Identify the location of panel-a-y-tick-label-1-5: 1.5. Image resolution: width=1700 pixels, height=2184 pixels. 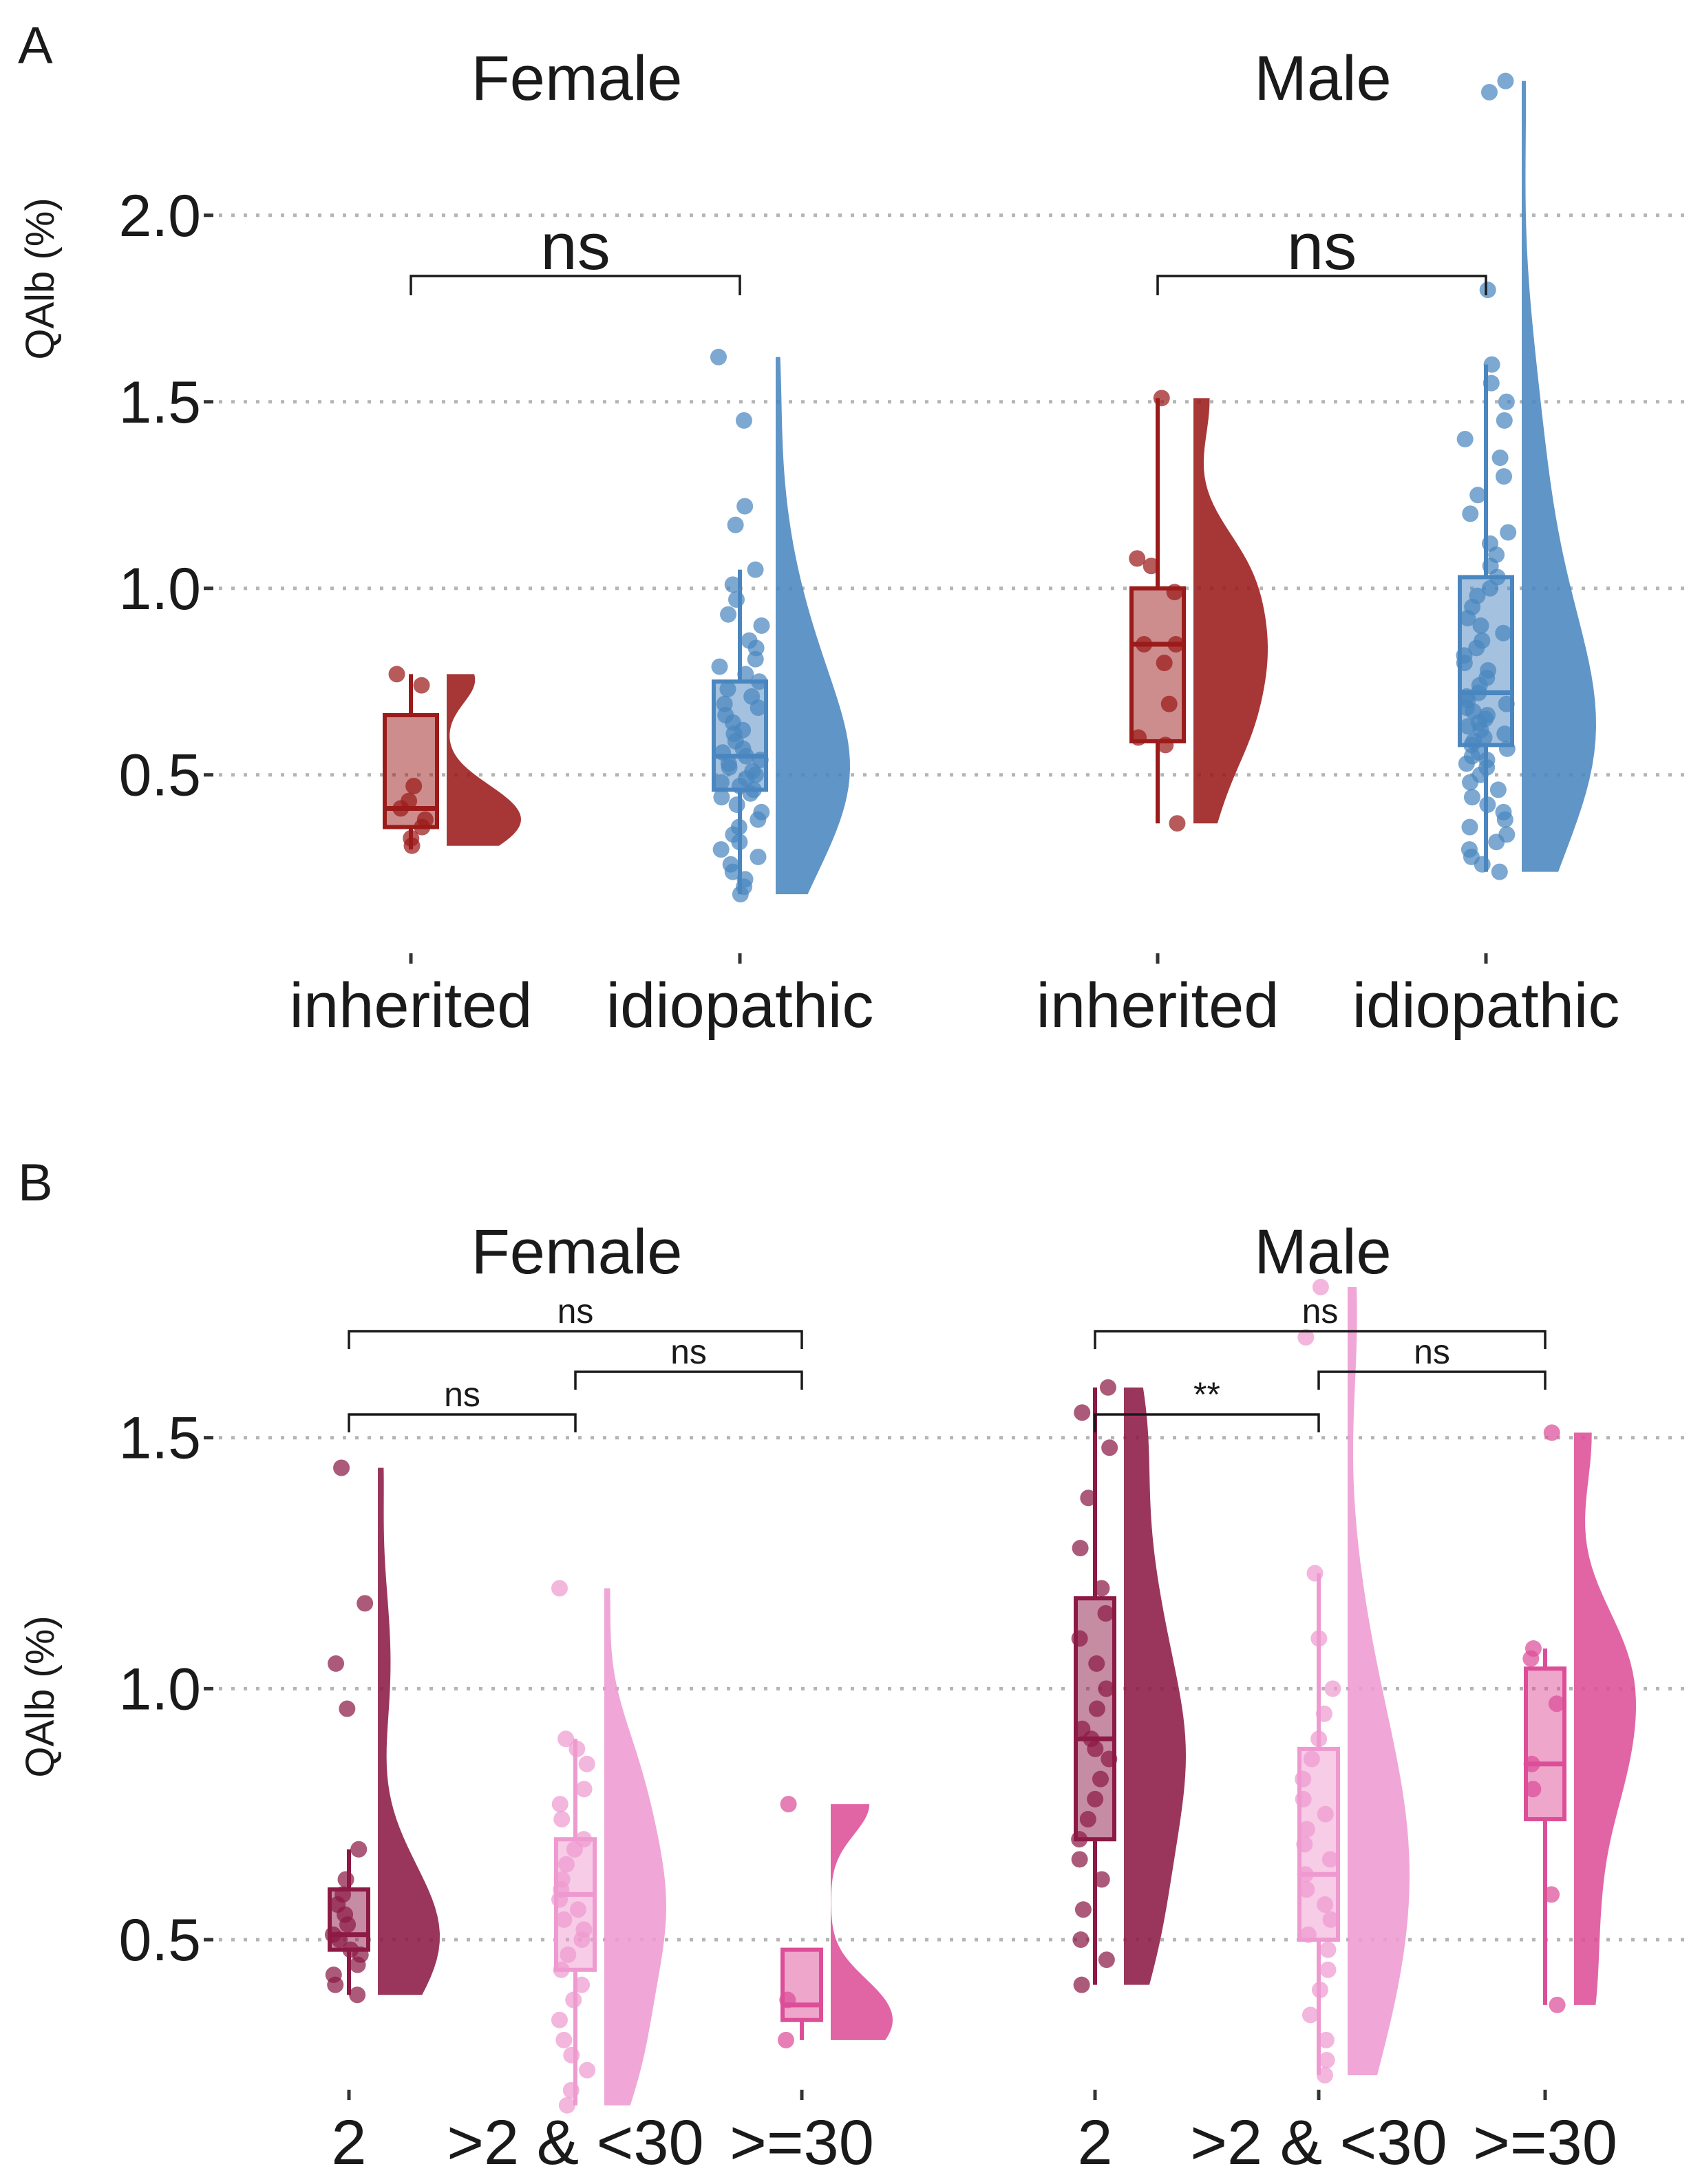
(159, 403).